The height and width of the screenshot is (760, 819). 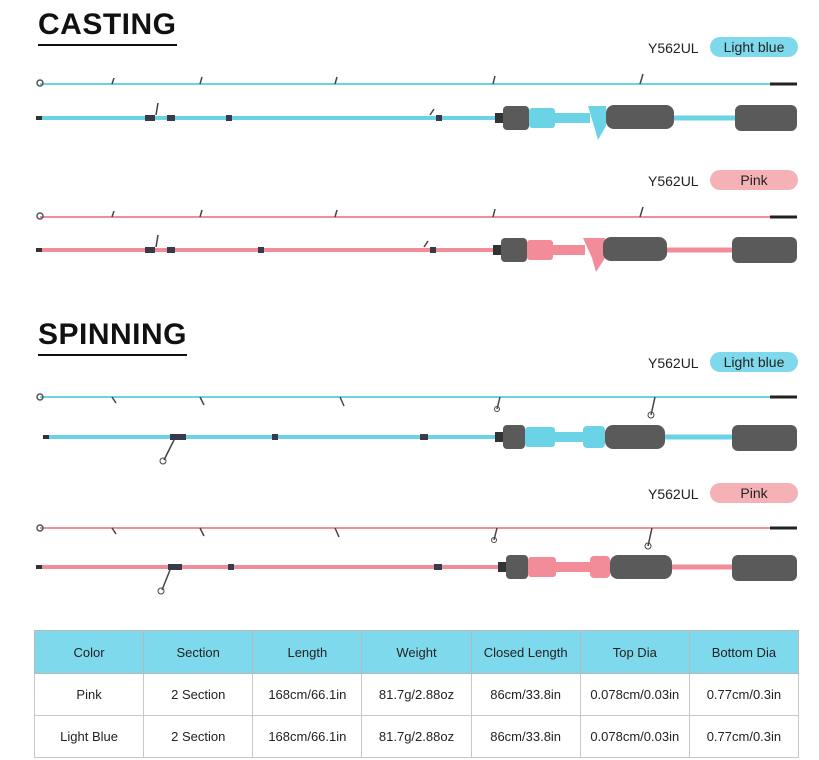 I want to click on header-section: Section, so click(x=198, y=652).